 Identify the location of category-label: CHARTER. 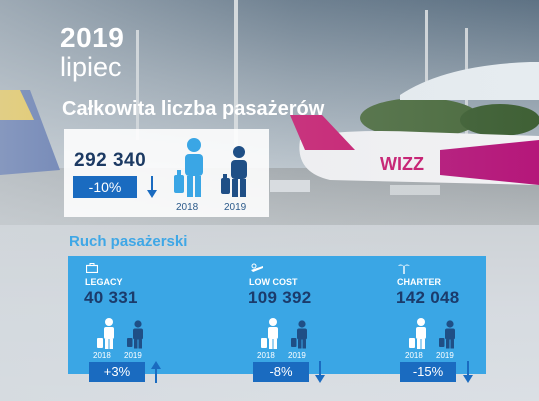
(419, 282).